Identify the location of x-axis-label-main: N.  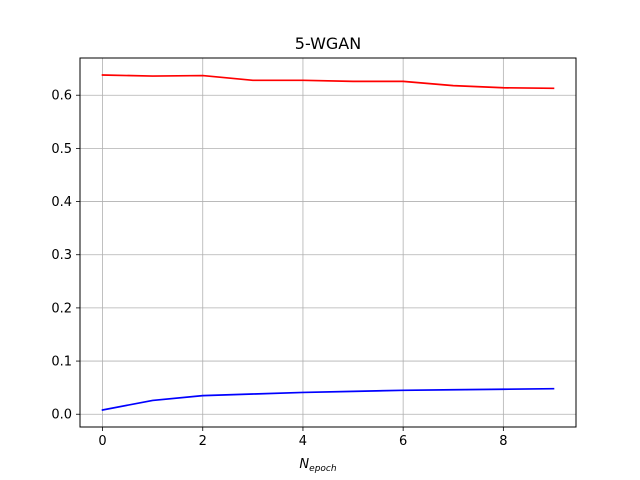
(304, 464).